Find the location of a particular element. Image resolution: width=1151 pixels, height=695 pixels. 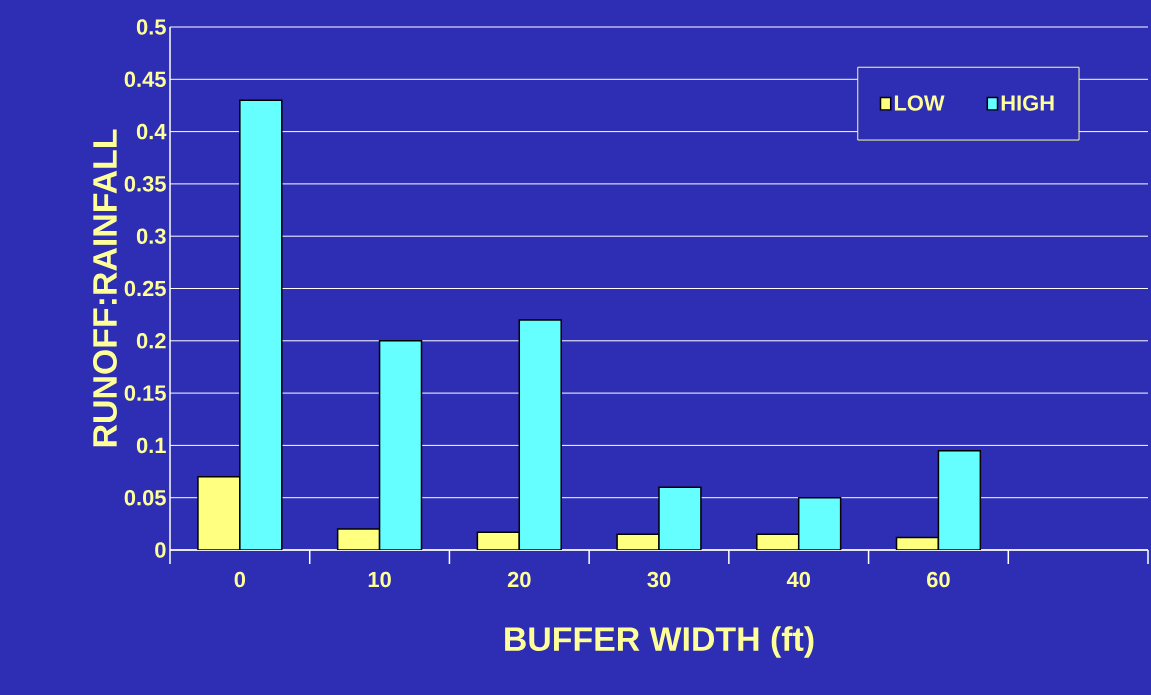

x-tick-label: 0 is located at coordinates (240, 579).